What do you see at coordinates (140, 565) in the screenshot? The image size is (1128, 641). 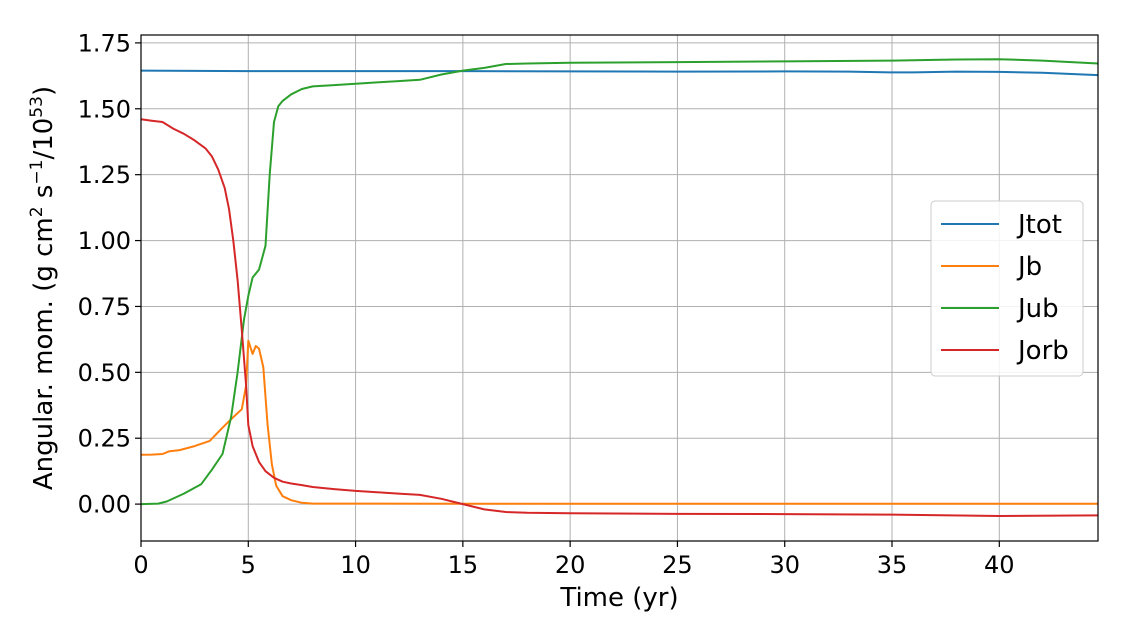 I see `x-tick-label: 0` at bounding box center [140, 565].